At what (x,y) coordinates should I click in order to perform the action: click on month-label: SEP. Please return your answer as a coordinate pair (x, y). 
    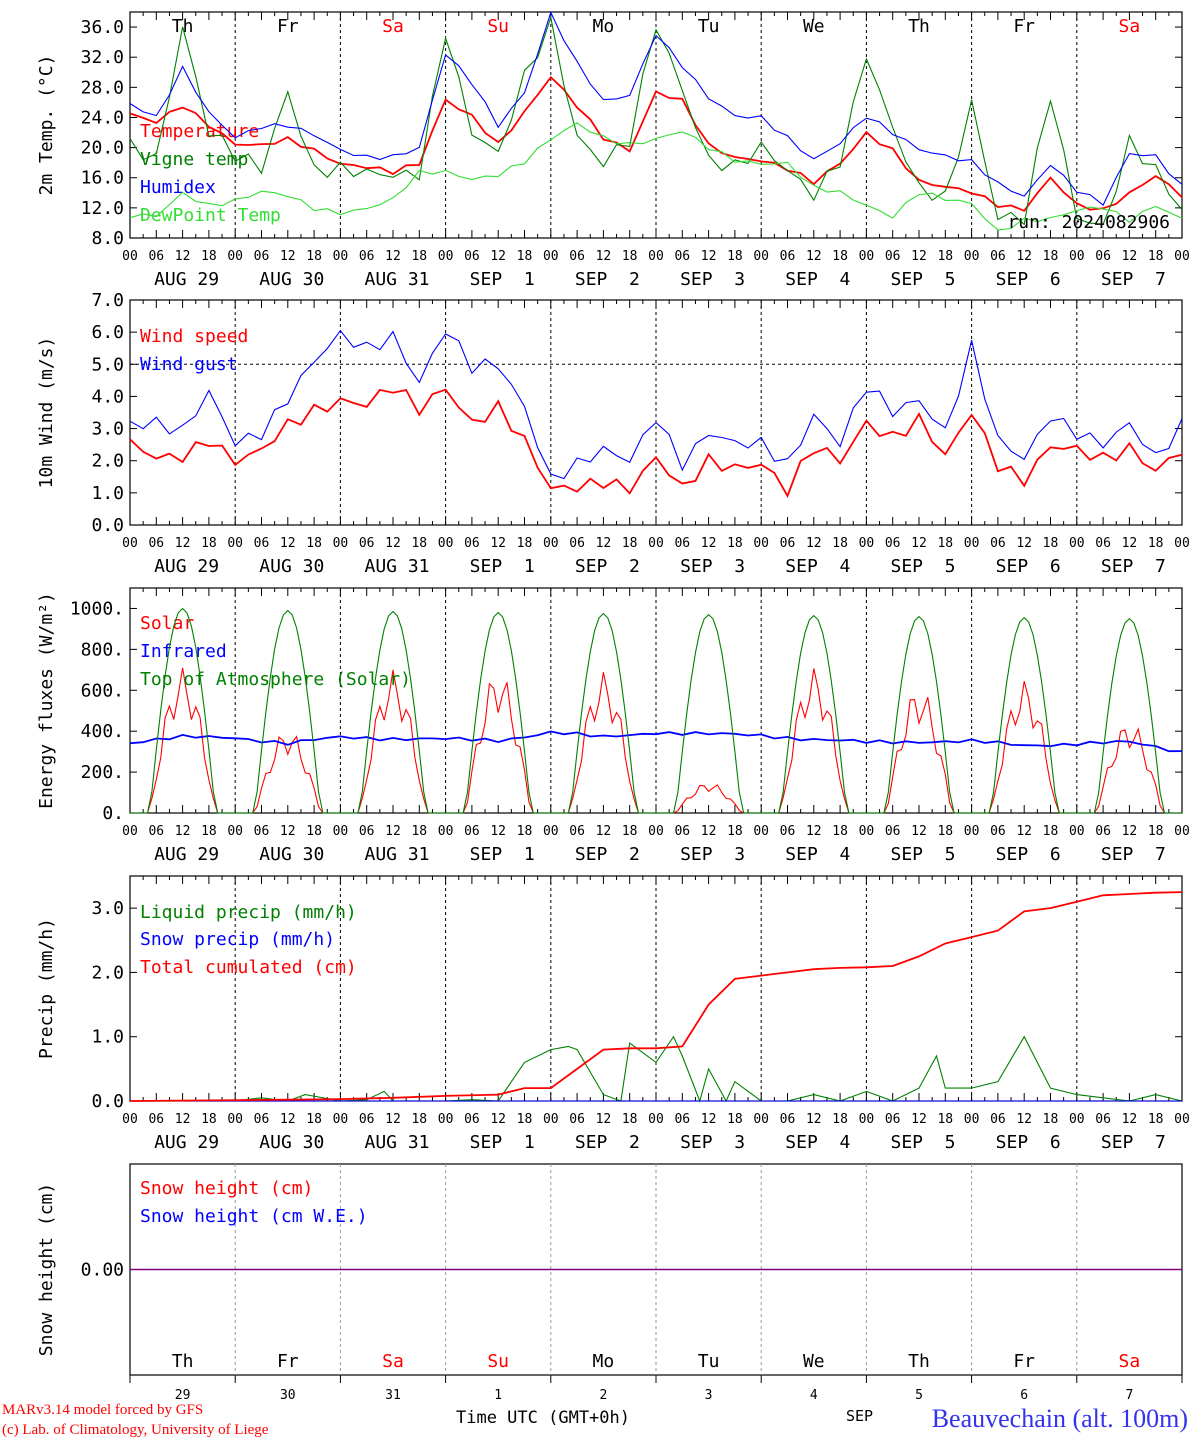
    Looking at the image, I should click on (859, 1416).